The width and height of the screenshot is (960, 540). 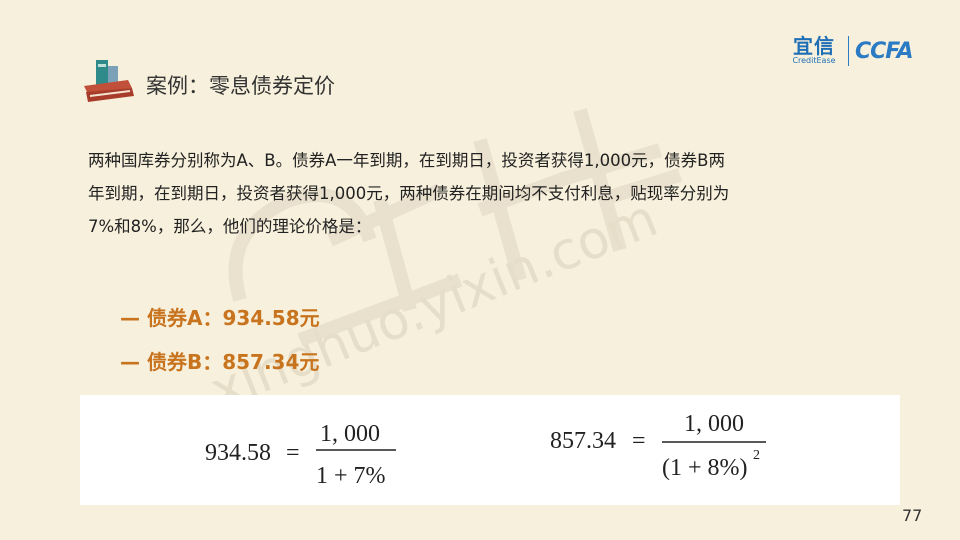 What do you see at coordinates (240, 86) in the screenshot?
I see `page-title: 案例：零息债券定价` at bounding box center [240, 86].